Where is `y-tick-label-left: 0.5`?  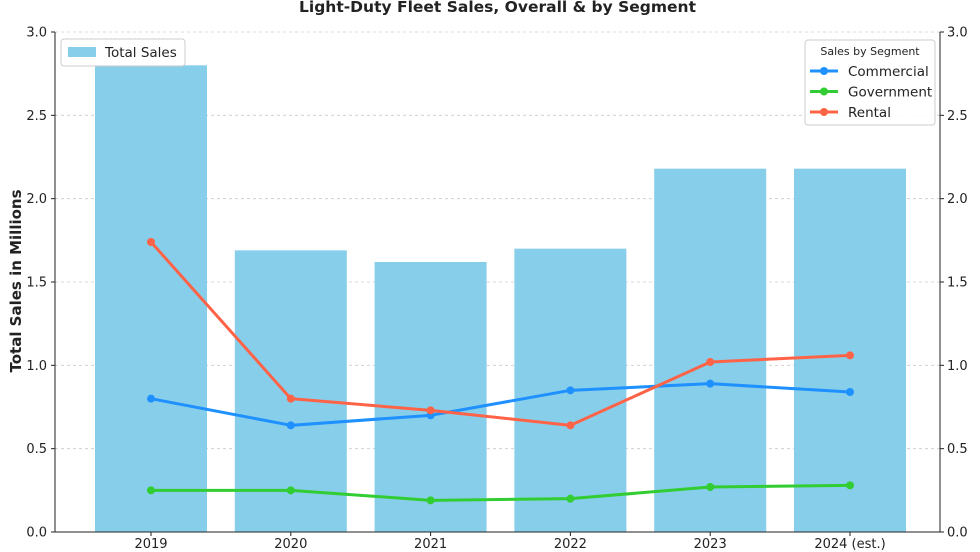
y-tick-label-left: 0.5 is located at coordinates (36, 449).